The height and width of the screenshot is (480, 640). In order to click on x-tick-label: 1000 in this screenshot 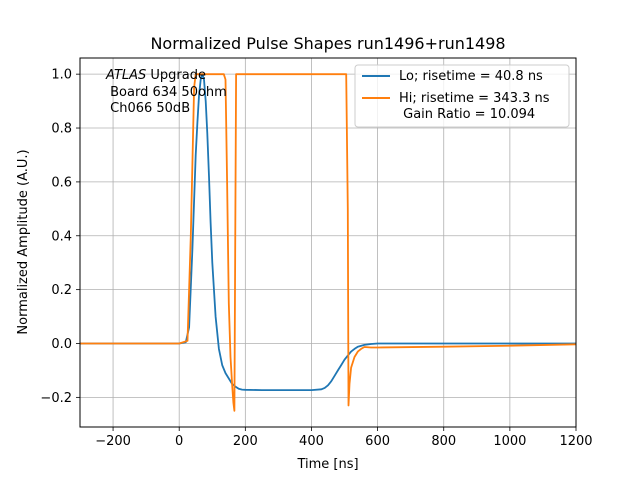, I will do `click(509, 441)`.